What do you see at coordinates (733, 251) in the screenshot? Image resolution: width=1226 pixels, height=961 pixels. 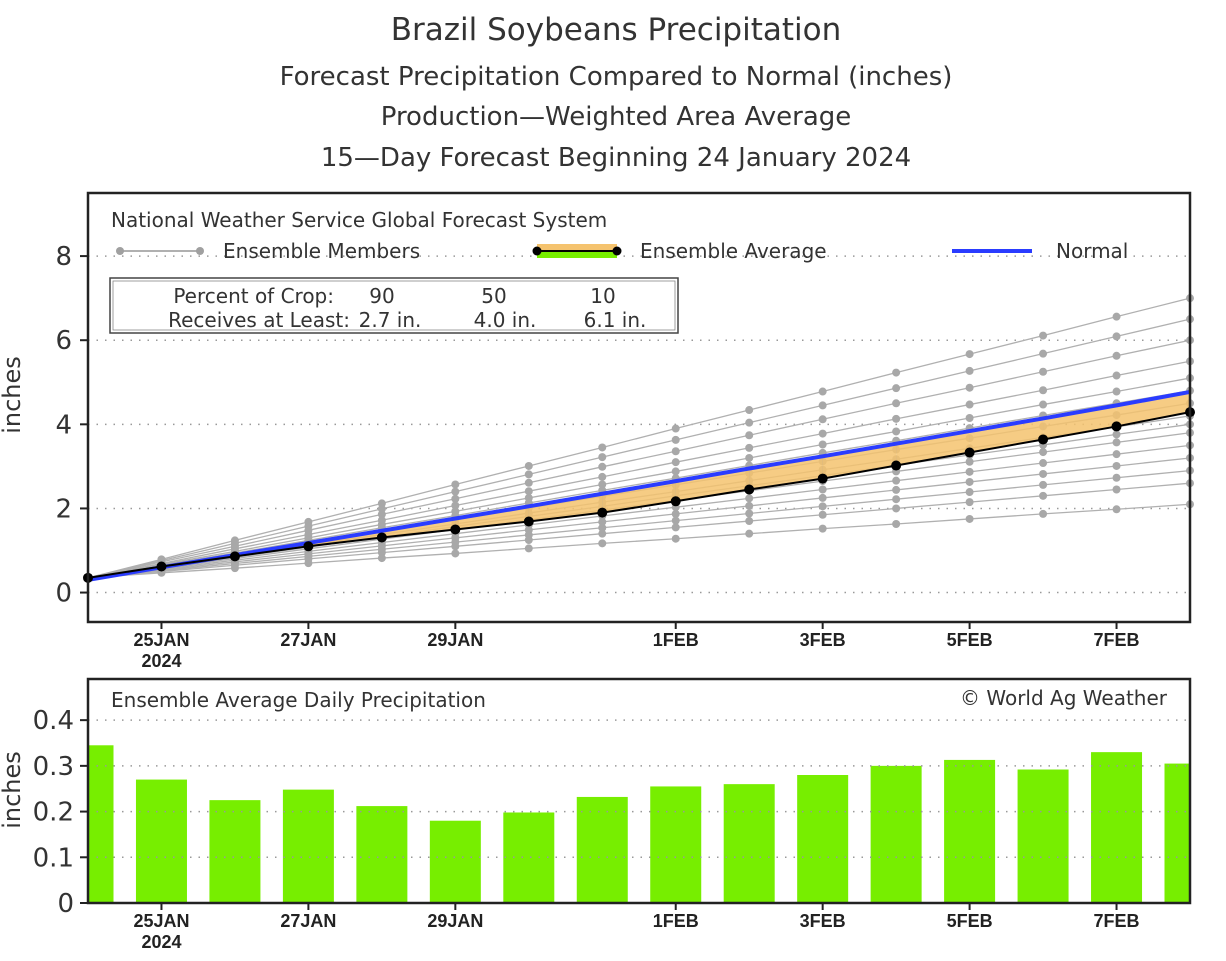 I see `legend-average-label: Ensemble Average` at bounding box center [733, 251].